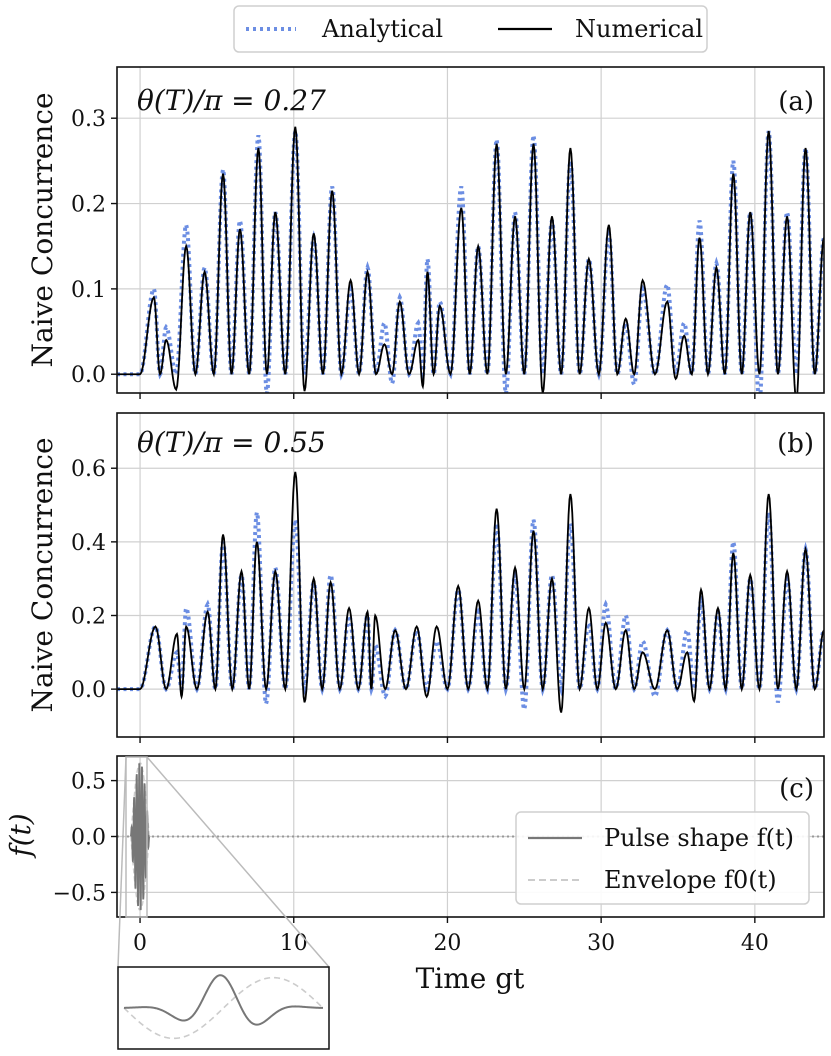  What do you see at coordinates (122, 862) in the screenshot?
I see `inset-connector-left` at bounding box center [122, 862].